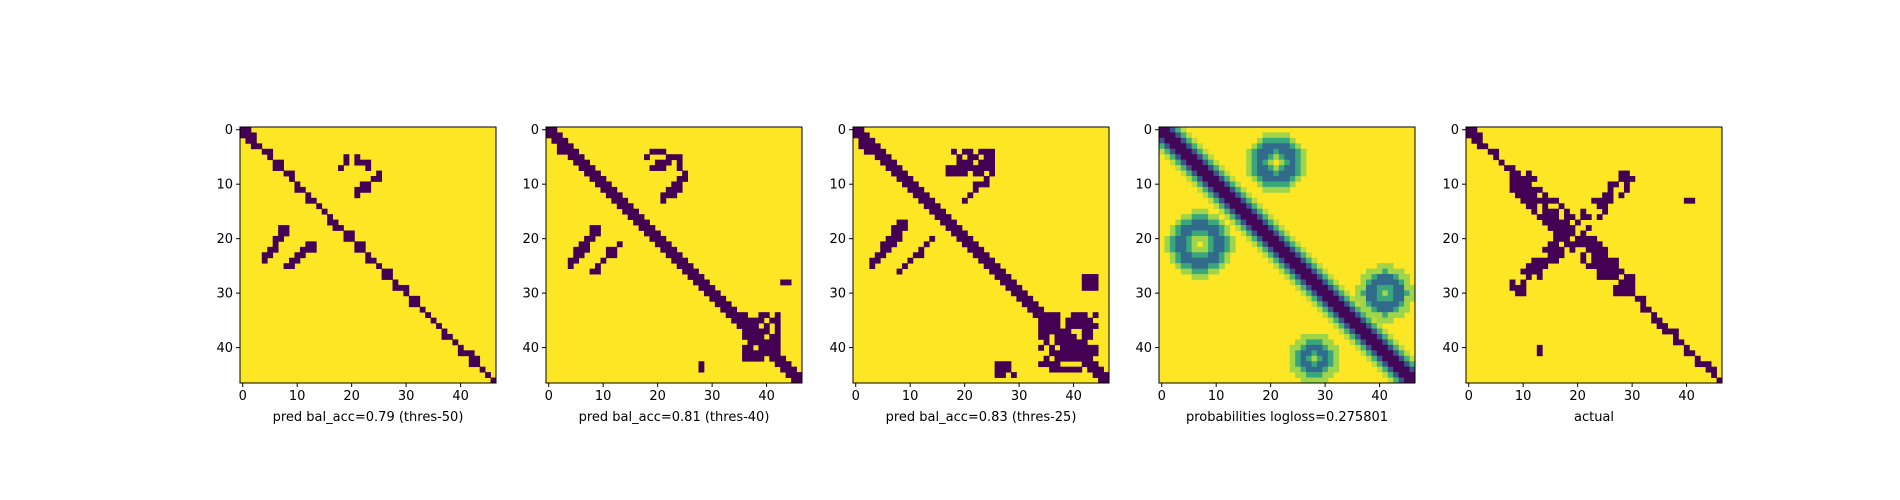 This screenshot has height=500, width=1900. Describe the element at coordinates (351, 396) in the screenshot. I see `x-tick-label: 20` at that location.